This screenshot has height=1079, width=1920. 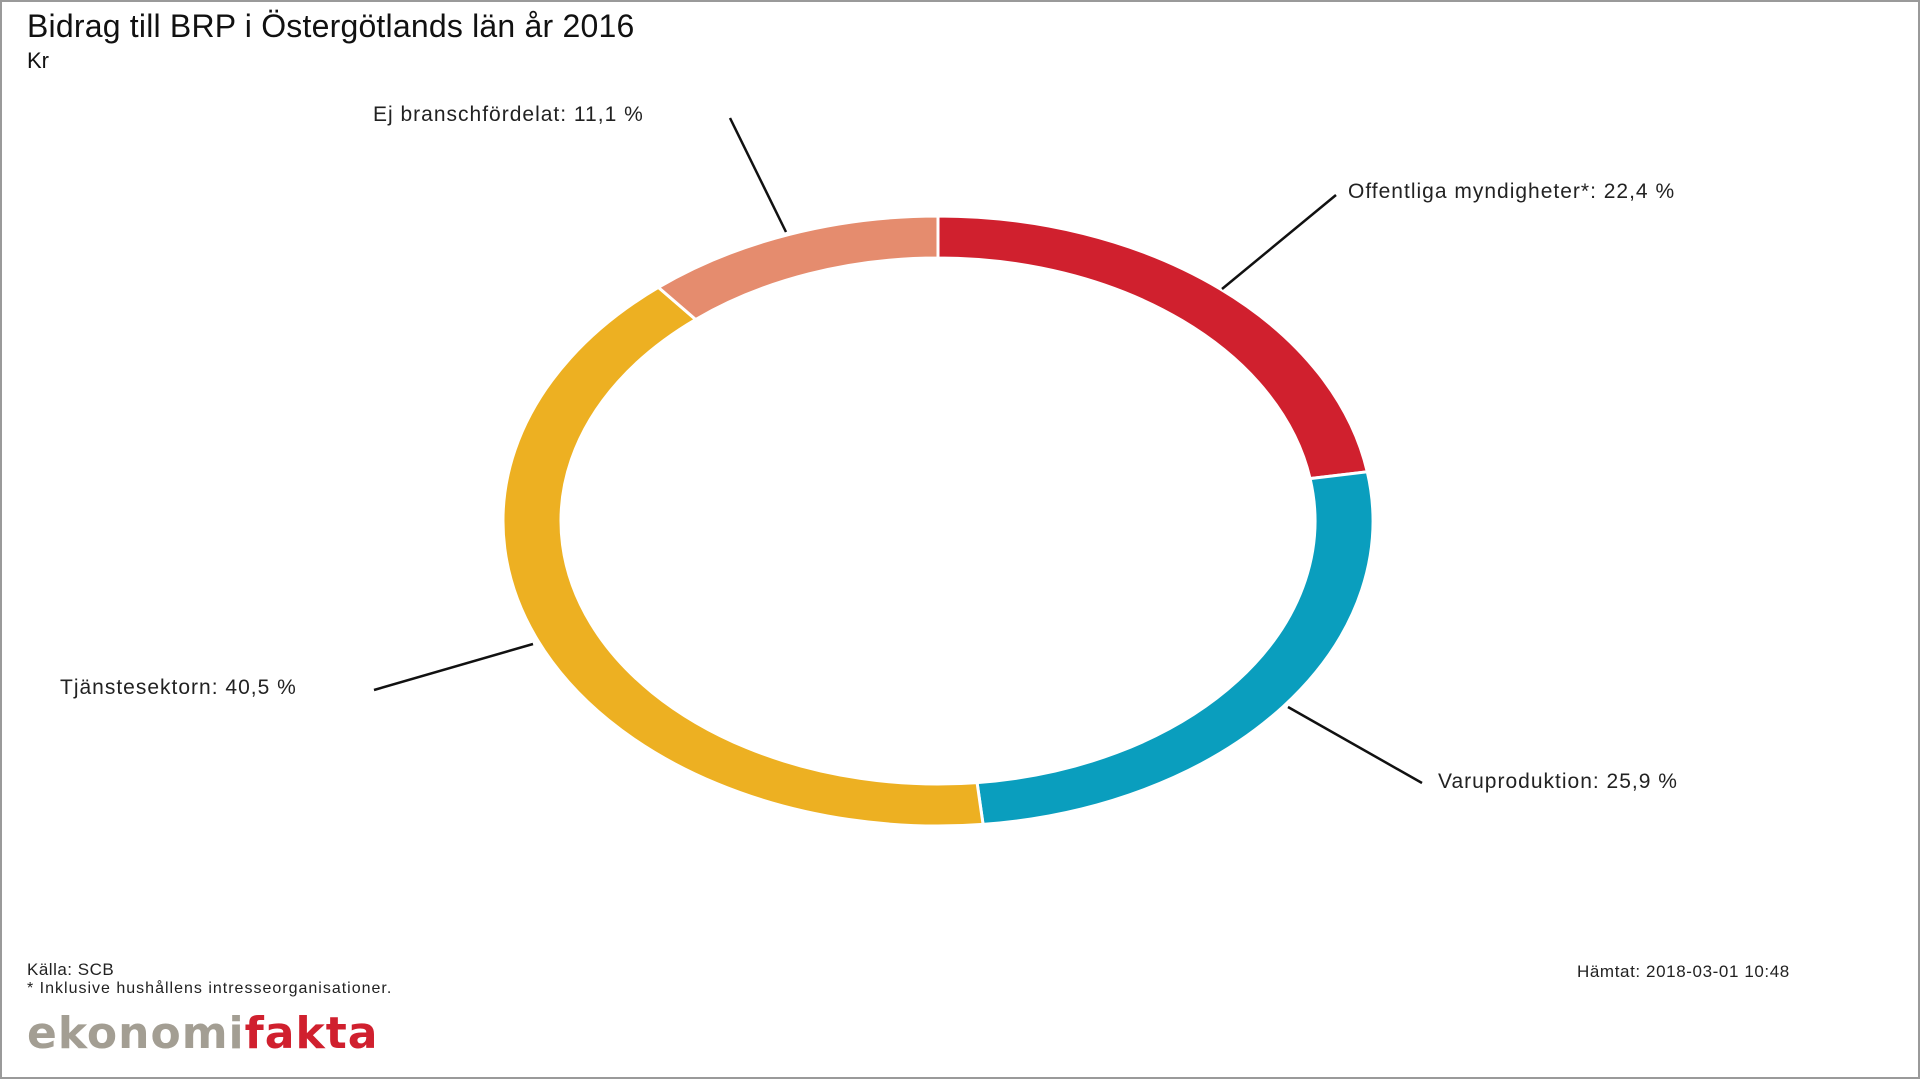 What do you see at coordinates (1683, 971) in the screenshot?
I see `fetched-timestamp: Hämtat: 2018-03-01 10:48` at bounding box center [1683, 971].